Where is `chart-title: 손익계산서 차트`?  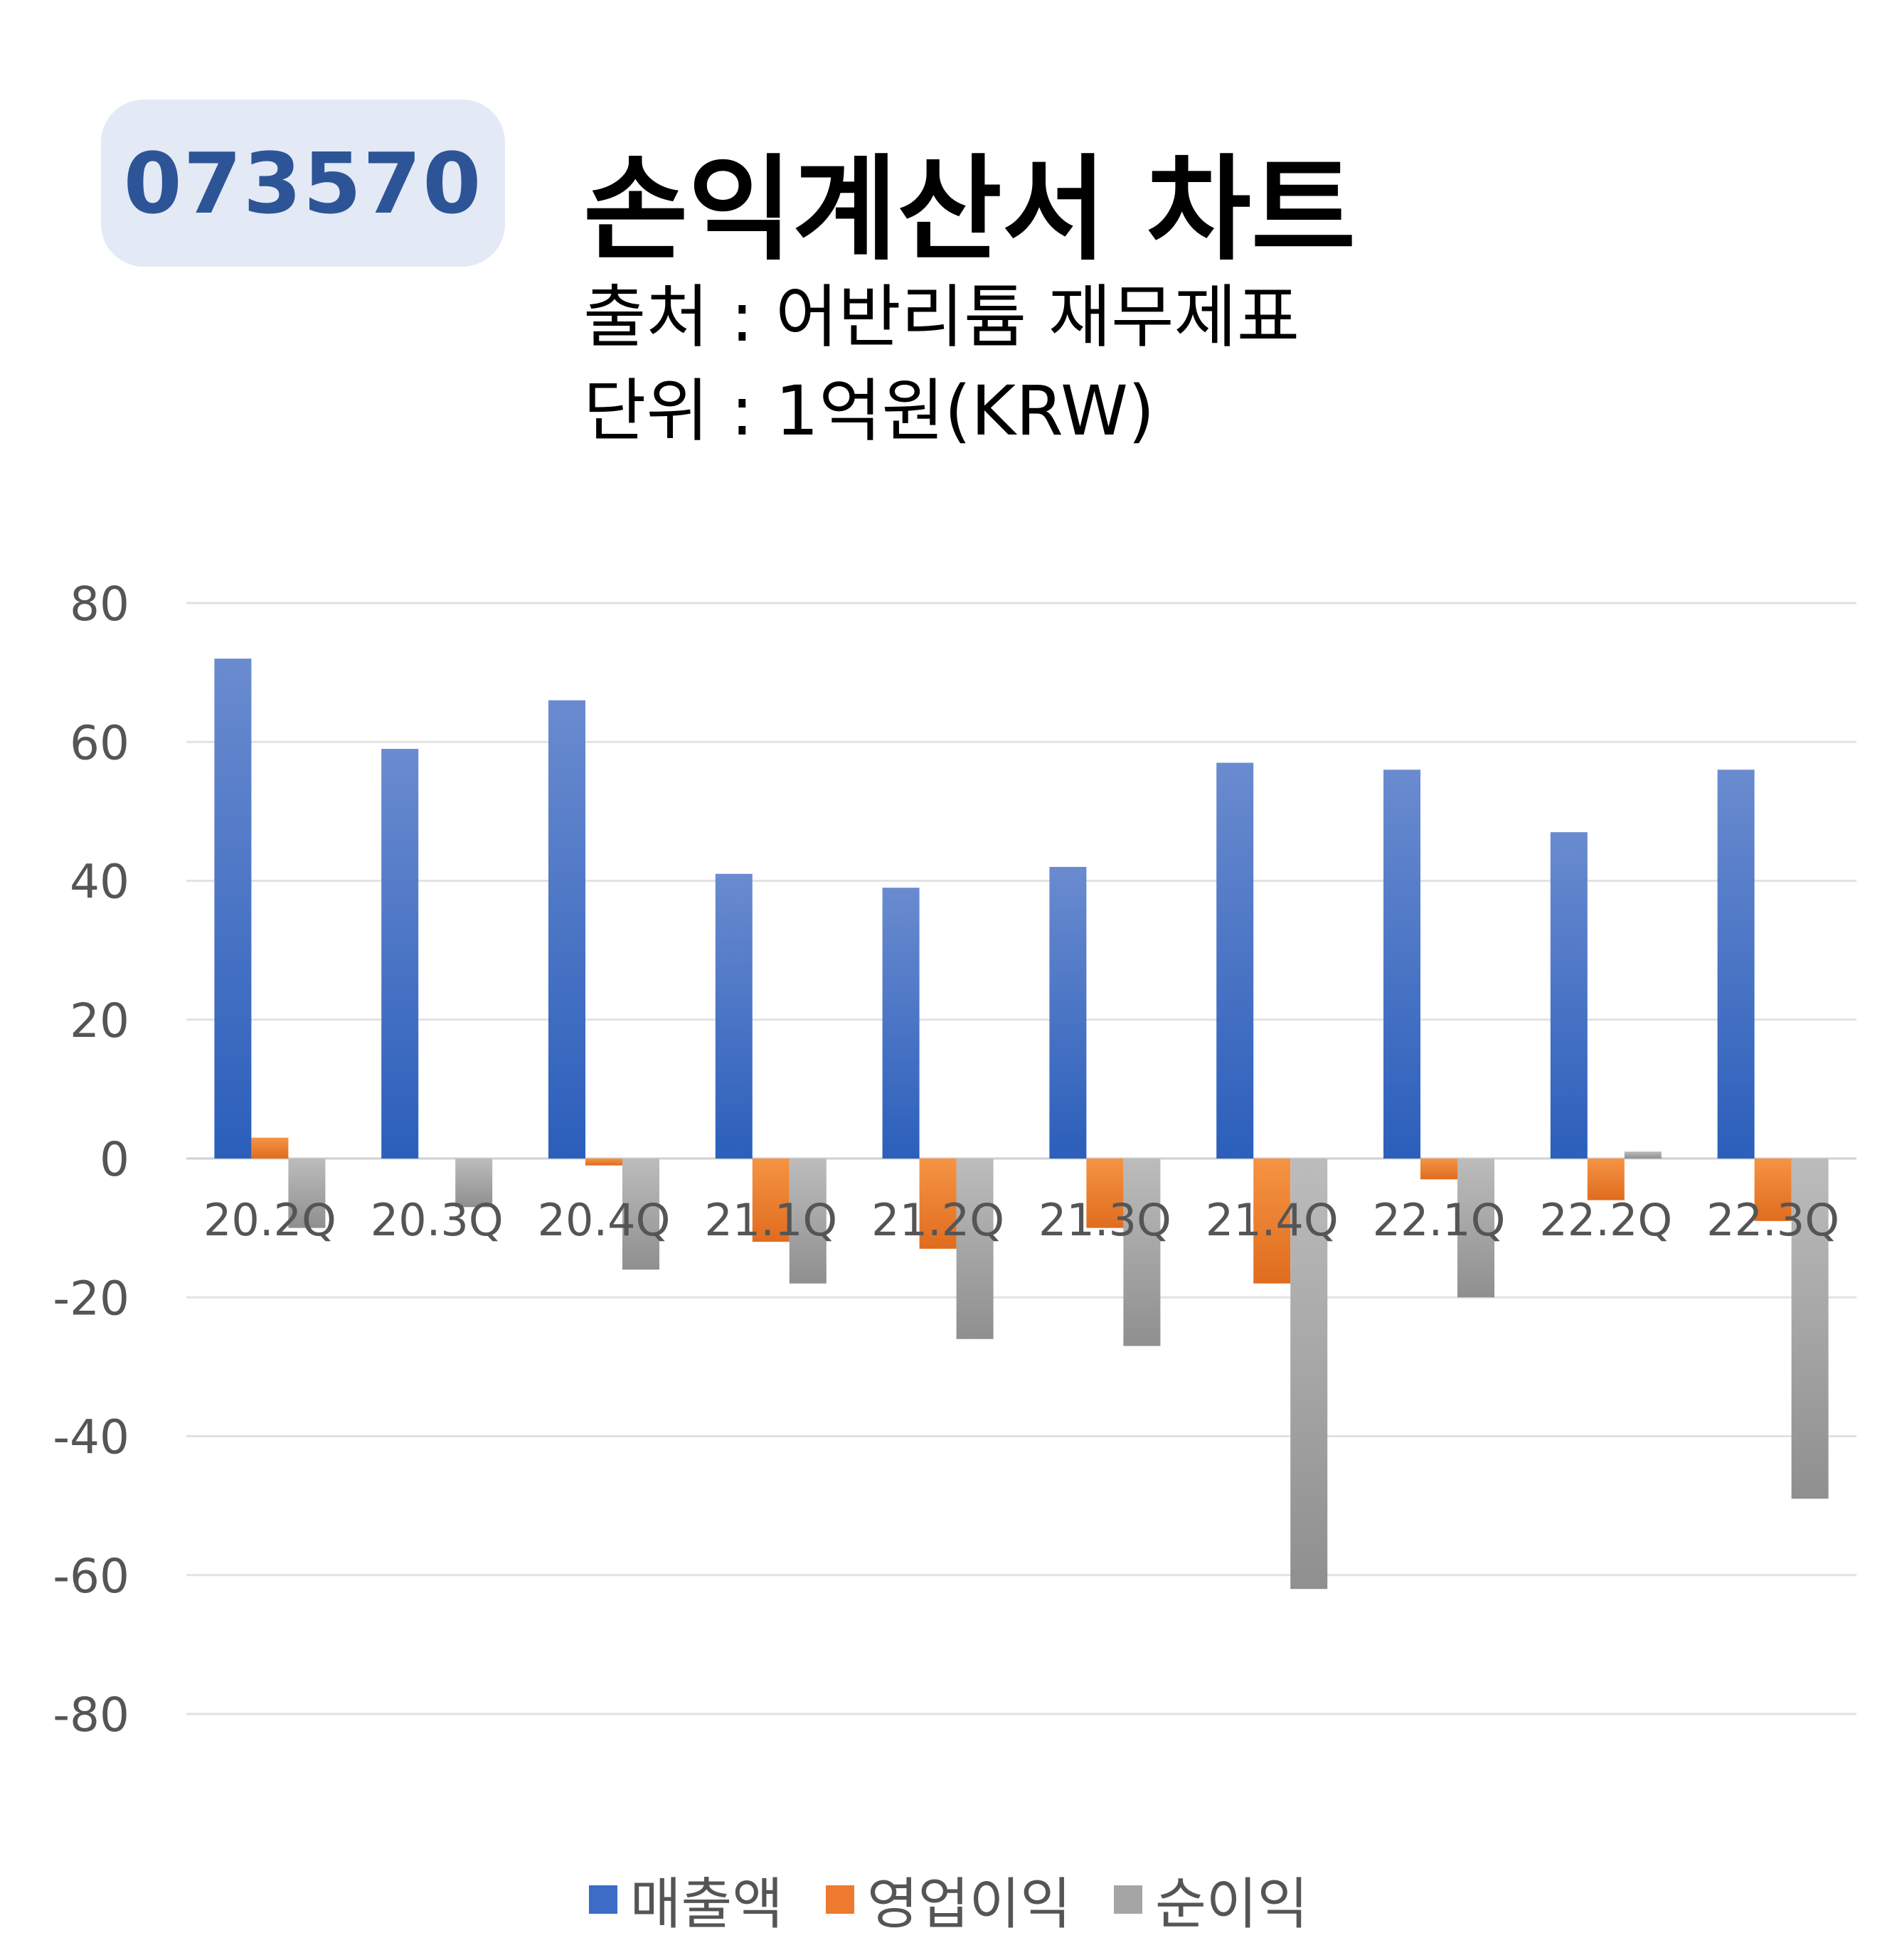 chart-title: 손익계산서 차트 is located at coordinates (970, 209).